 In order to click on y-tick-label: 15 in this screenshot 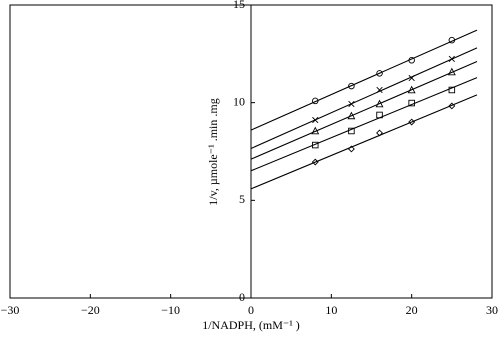, I will do `click(239, 5)`.